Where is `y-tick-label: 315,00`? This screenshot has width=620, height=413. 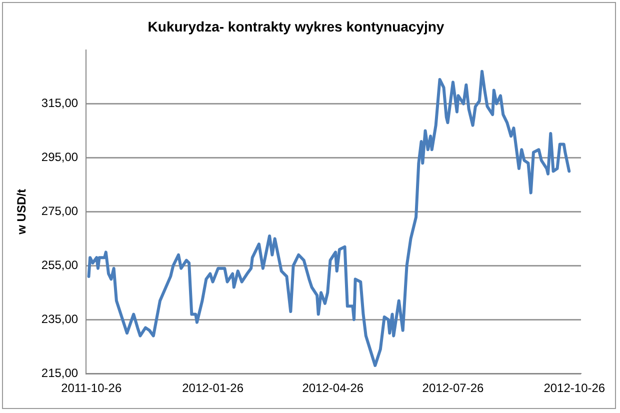
y-tick-label: 315,00 is located at coordinates (59, 103).